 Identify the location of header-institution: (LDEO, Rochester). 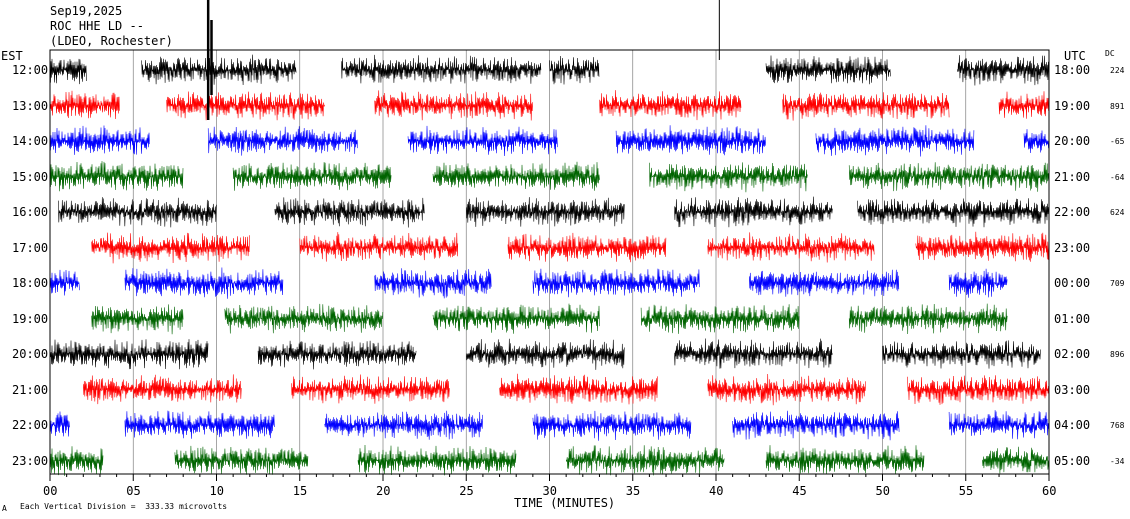
(111, 41).